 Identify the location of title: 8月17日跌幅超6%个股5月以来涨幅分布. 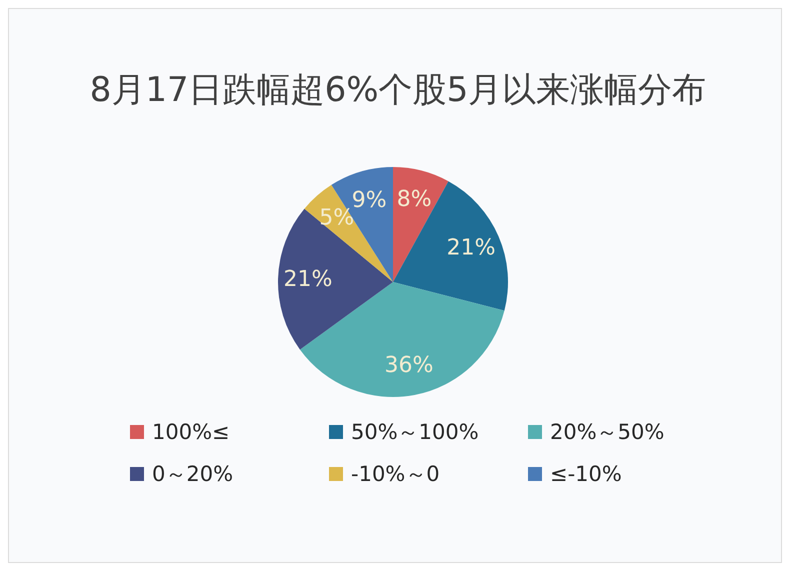
(398, 90).